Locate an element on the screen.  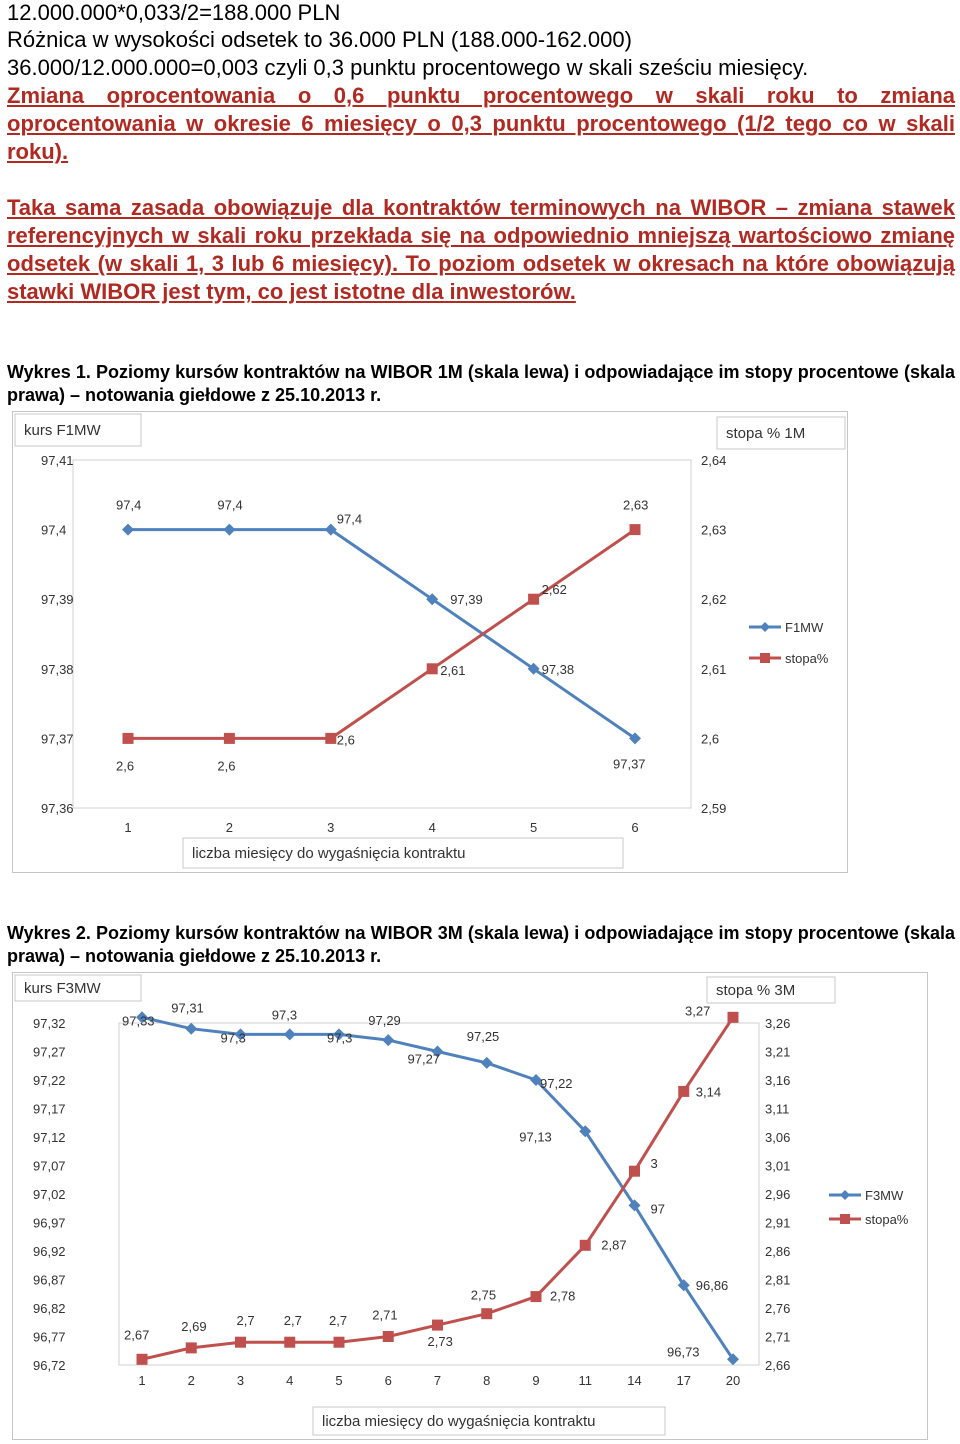
data-label: 97,13 is located at coordinates (535, 1136).